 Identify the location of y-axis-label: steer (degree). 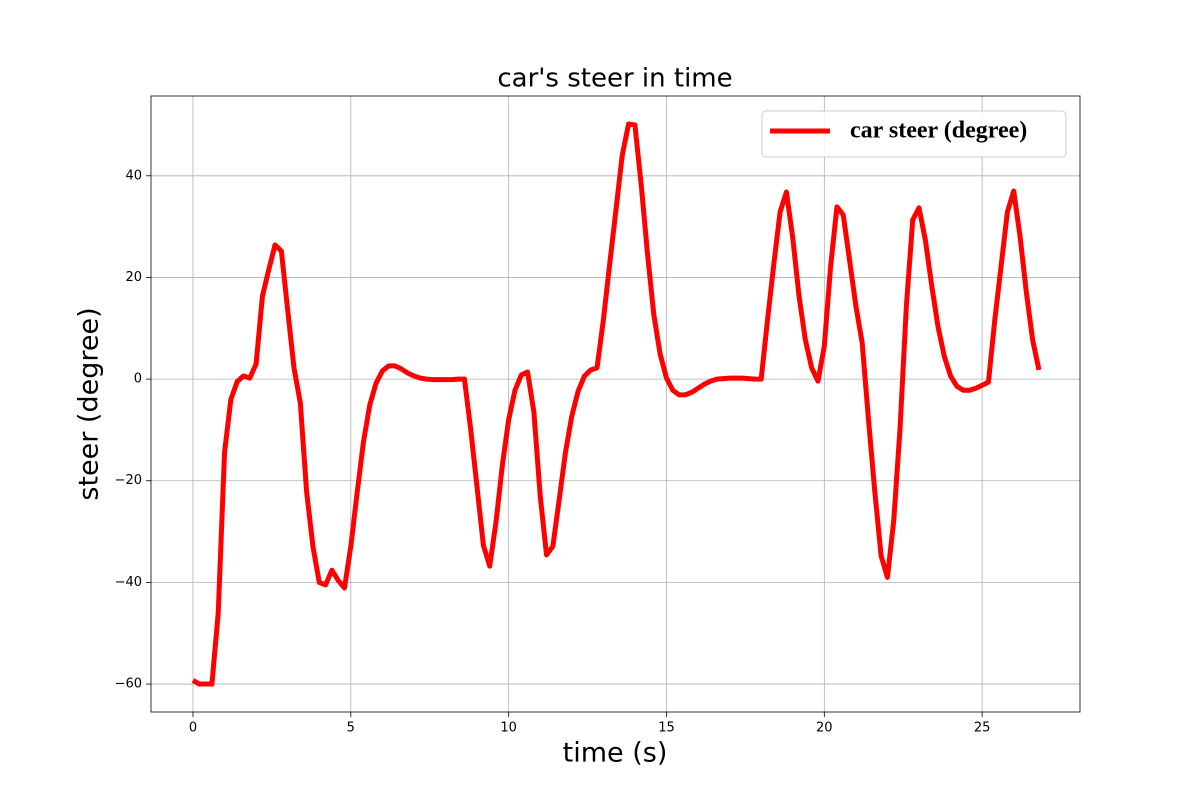
(89, 403).